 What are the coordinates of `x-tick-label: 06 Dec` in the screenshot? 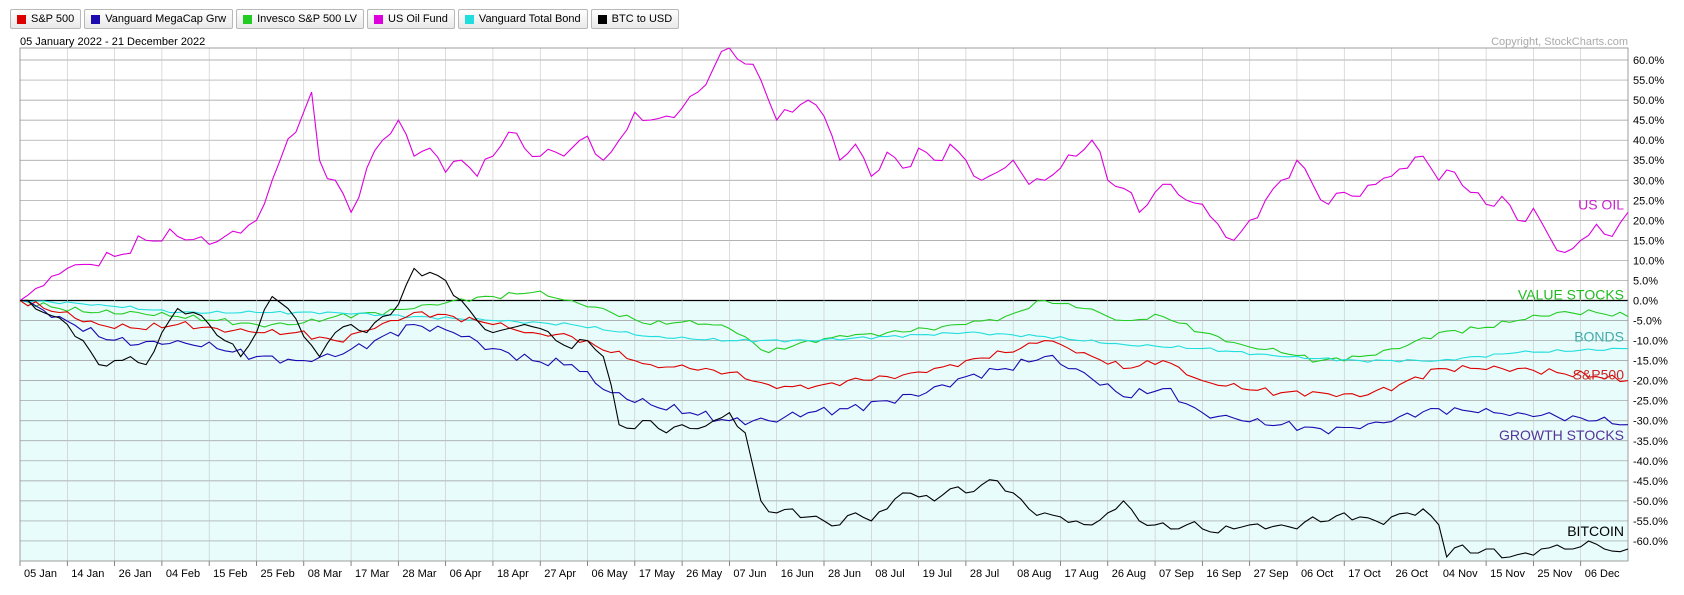 It's located at (1602, 574).